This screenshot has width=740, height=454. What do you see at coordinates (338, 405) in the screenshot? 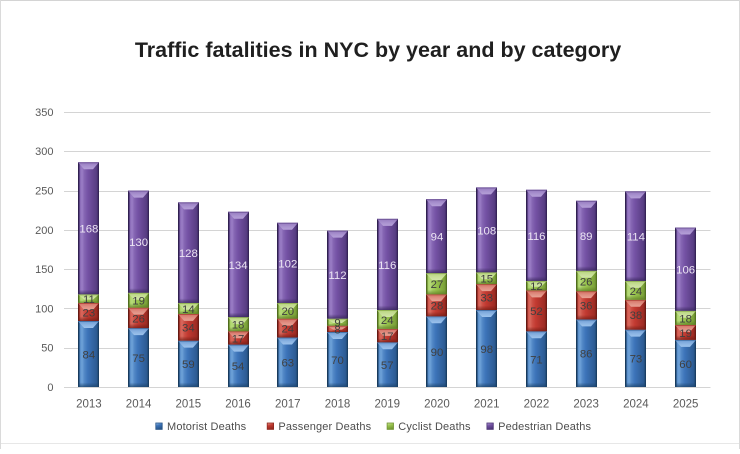
I see `svg-text: 2018` at bounding box center [338, 405].